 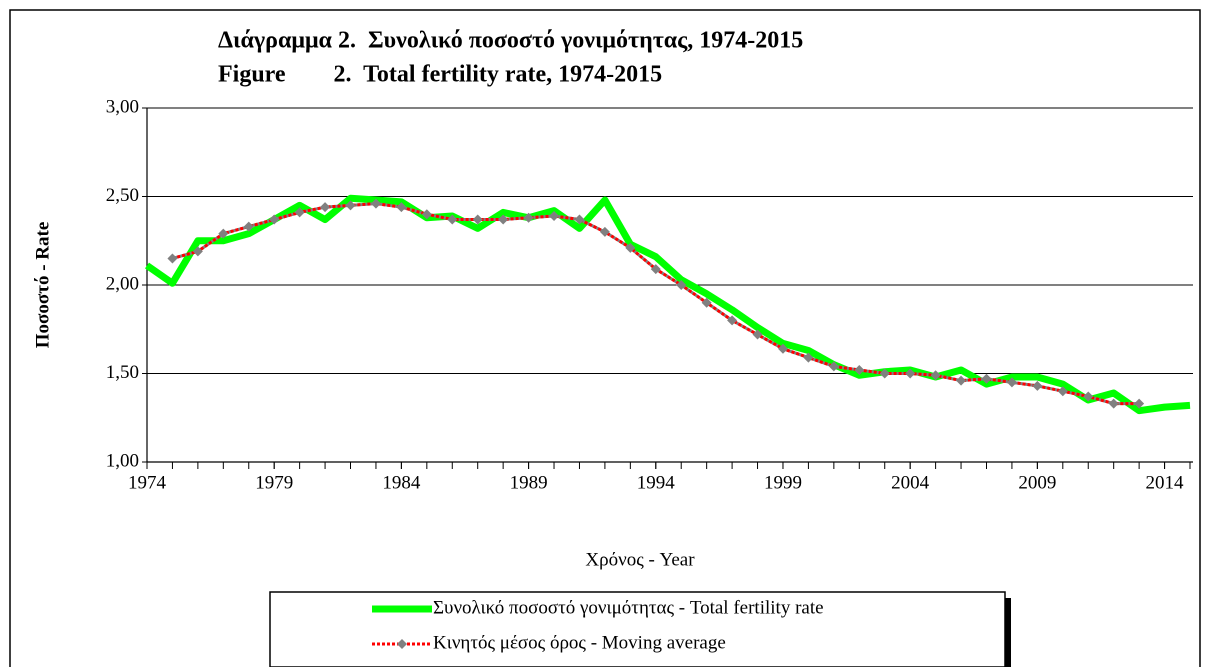 What do you see at coordinates (401, 482) in the screenshot?
I see `x-tick-label: 1984` at bounding box center [401, 482].